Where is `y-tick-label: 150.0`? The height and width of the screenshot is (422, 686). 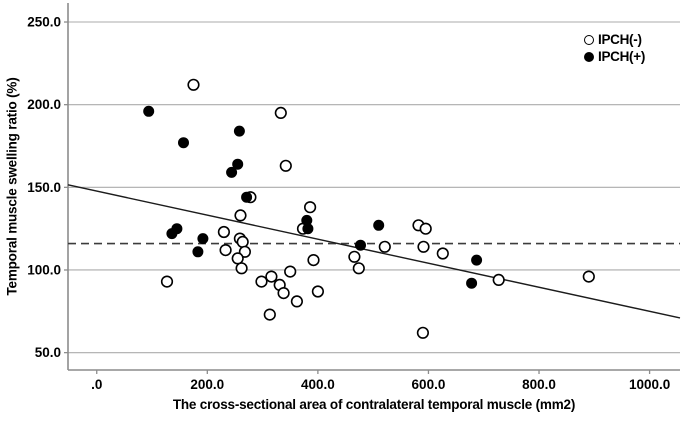
y-tick-label: 150.0 is located at coordinates (44, 187).